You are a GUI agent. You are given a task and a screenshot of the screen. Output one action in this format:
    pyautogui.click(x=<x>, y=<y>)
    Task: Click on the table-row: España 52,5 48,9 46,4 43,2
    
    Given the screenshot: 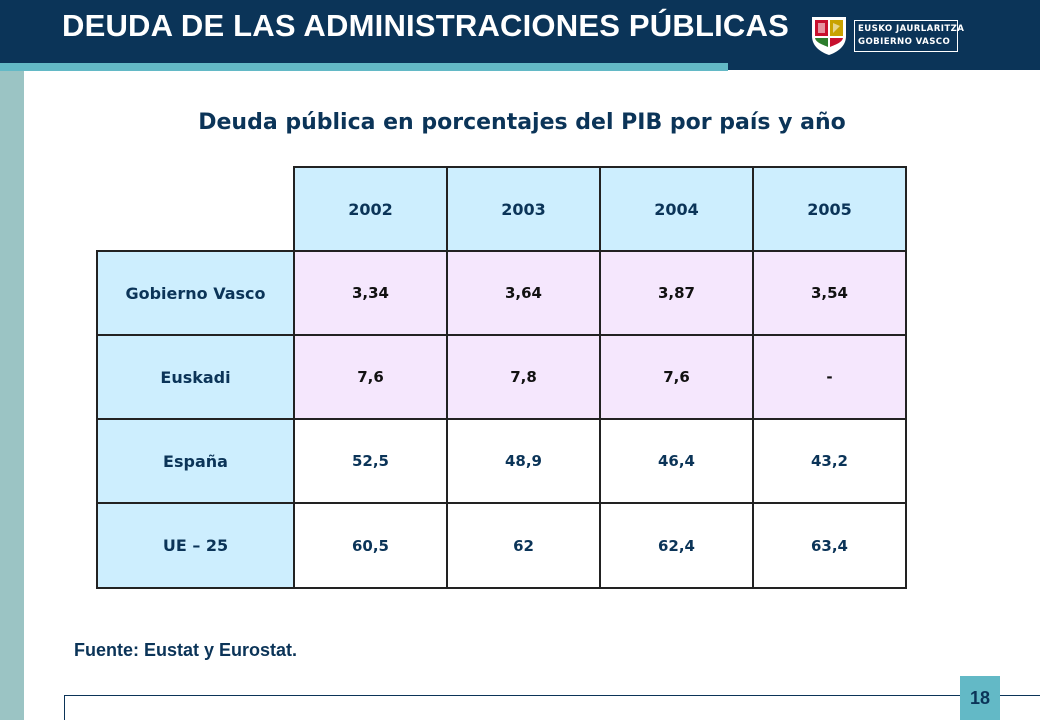 What is the action you would take?
    pyautogui.click(x=501, y=461)
    